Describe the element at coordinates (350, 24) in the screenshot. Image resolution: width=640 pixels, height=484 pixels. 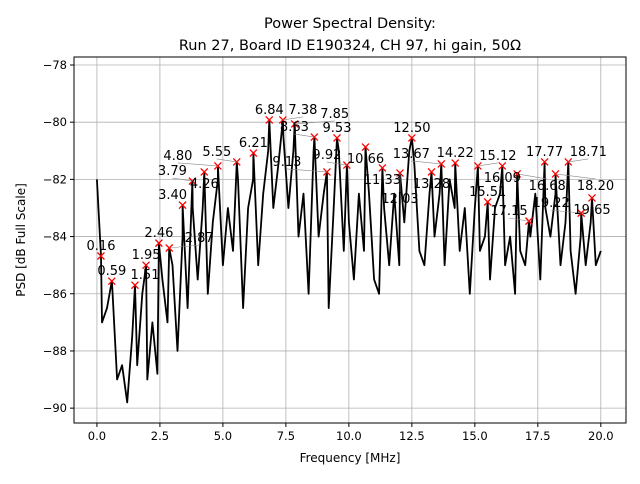
I see `chart-title-line1: Power Spectral Density:` at that location.